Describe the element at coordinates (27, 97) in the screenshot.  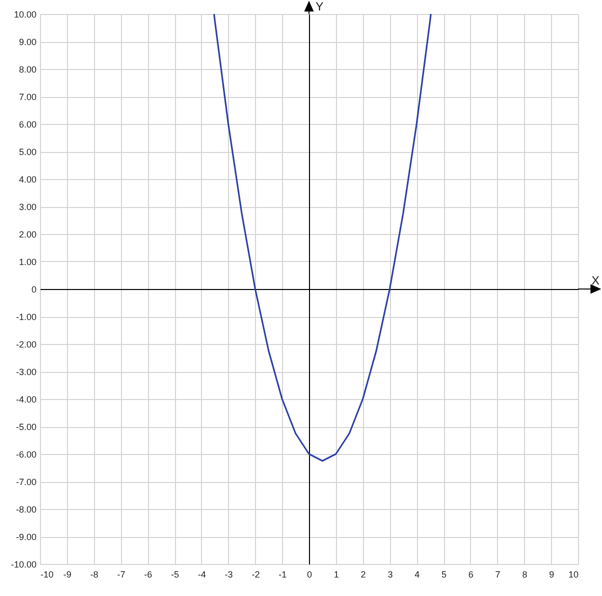
I see `y-tick-label: 7.00` at that location.